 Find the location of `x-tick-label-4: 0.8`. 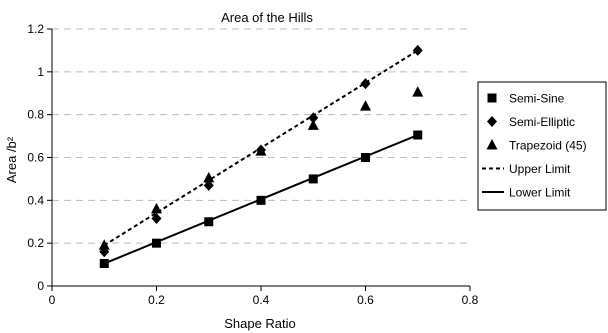

x-tick-label-4: 0.8 is located at coordinates (470, 300).